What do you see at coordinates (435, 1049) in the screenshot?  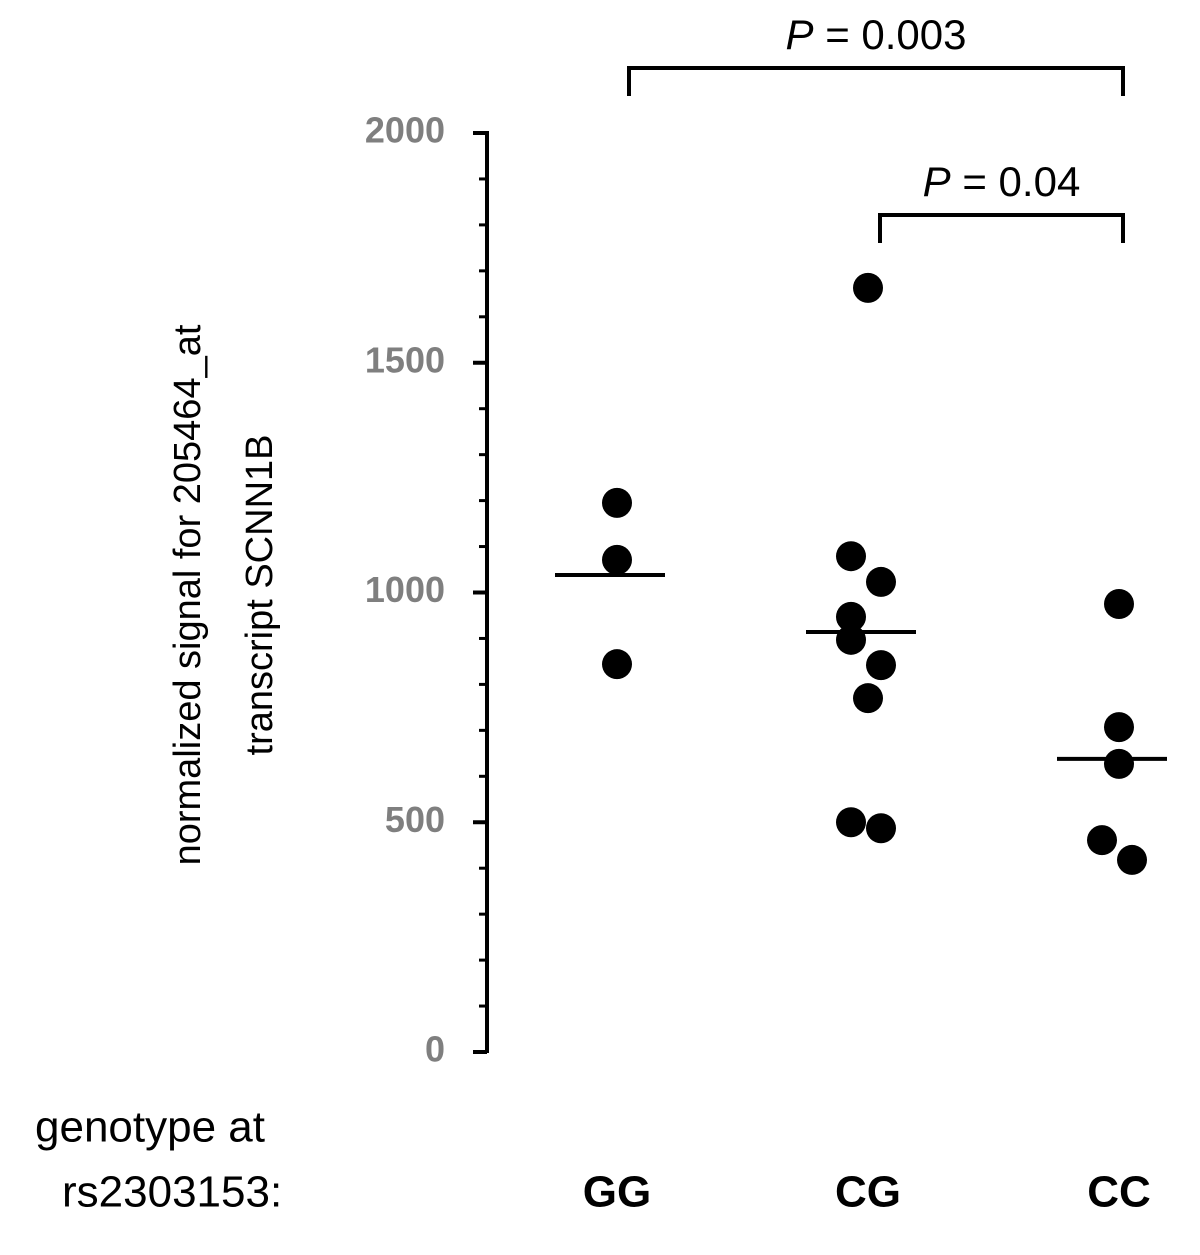 I see `y-tick-label: 0` at bounding box center [435, 1049].